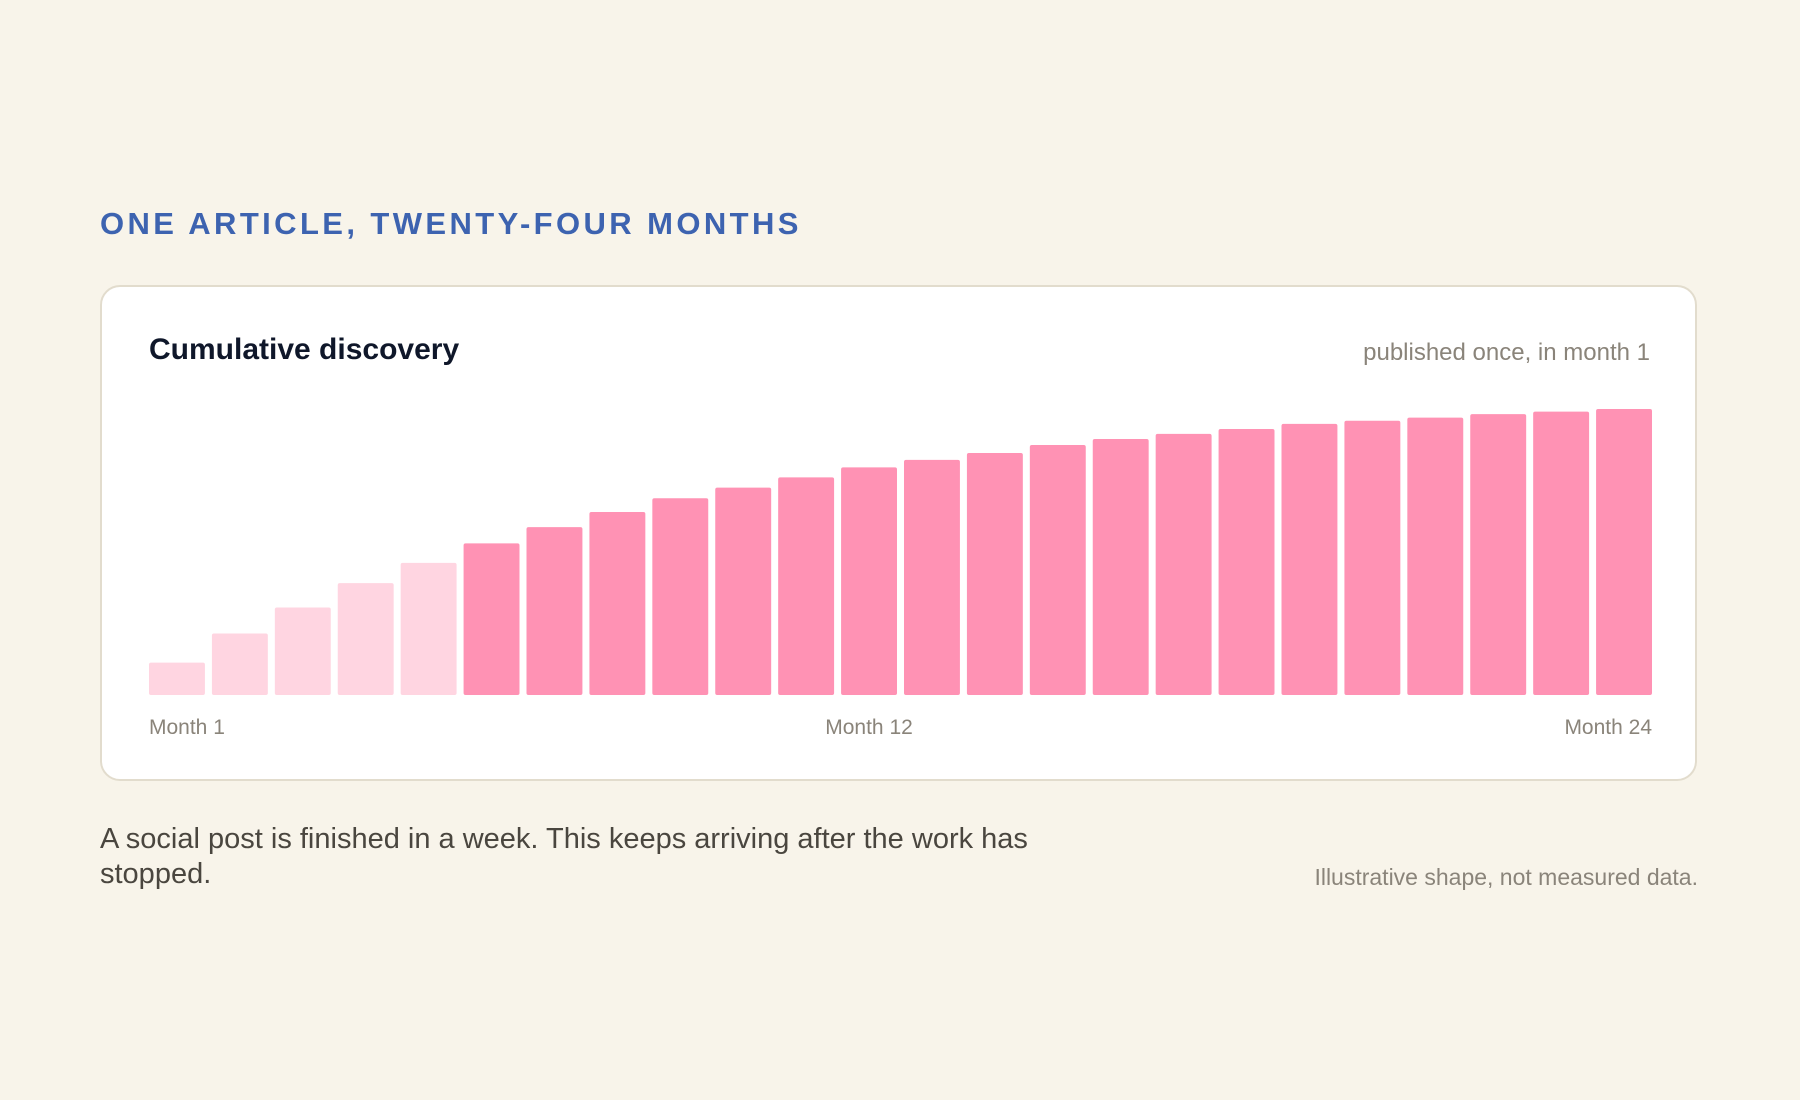 The image size is (1800, 1100). I want to click on x-axis-ticks: Month 1 Month 12 Month 24, so click(900, 727).